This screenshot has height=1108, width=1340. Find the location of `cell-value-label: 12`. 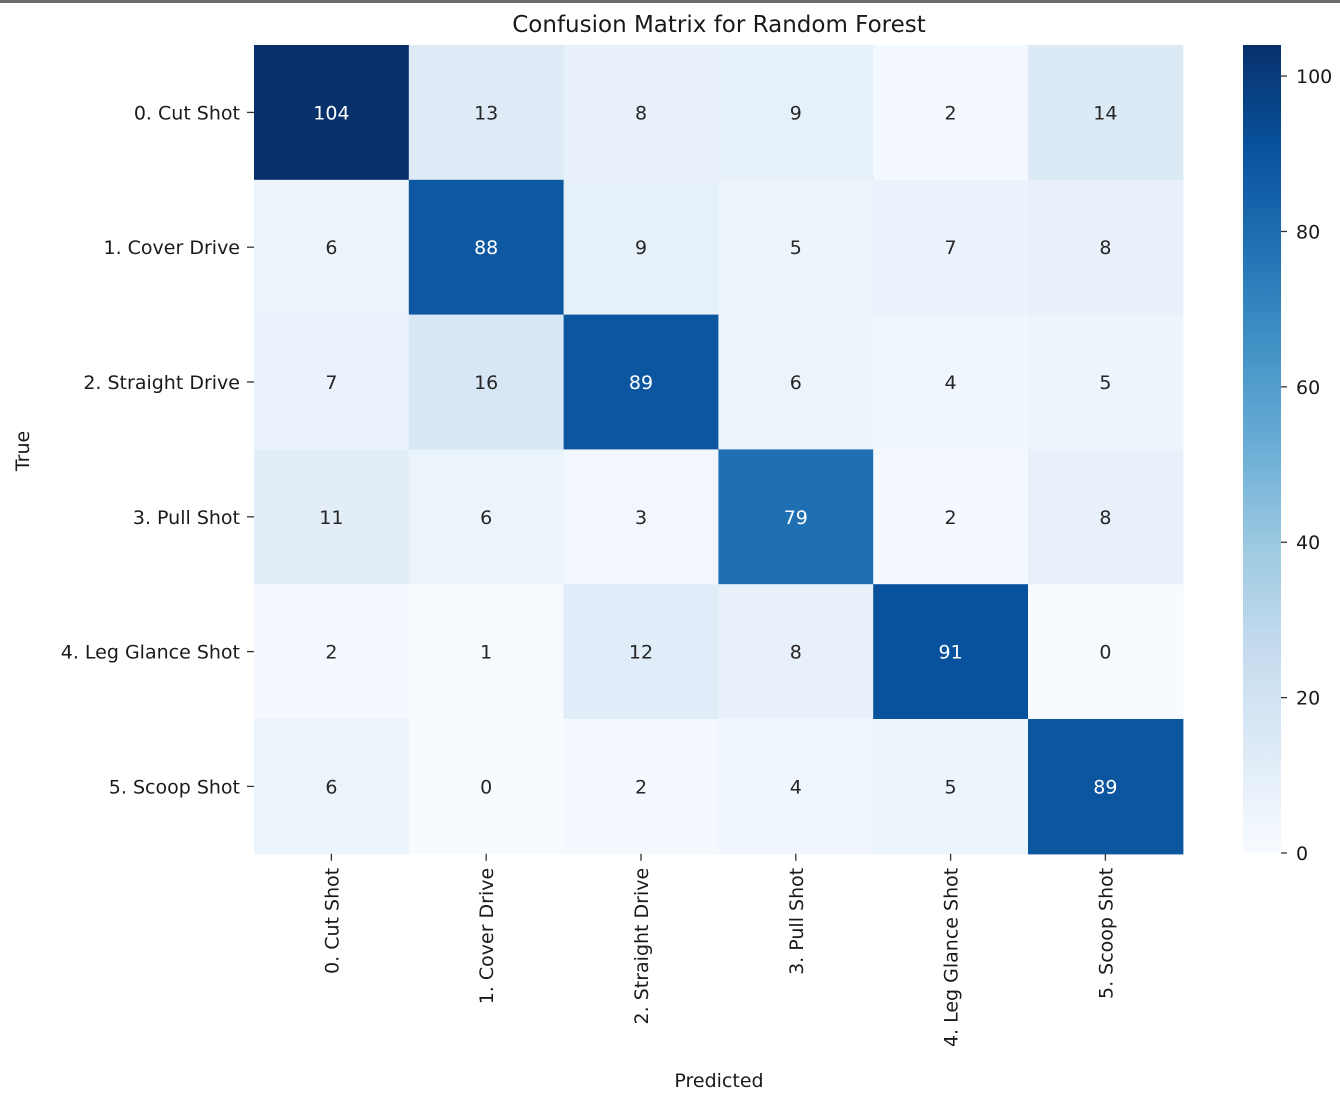

cell-value-label: 12 is located at coordinates (641, 653).